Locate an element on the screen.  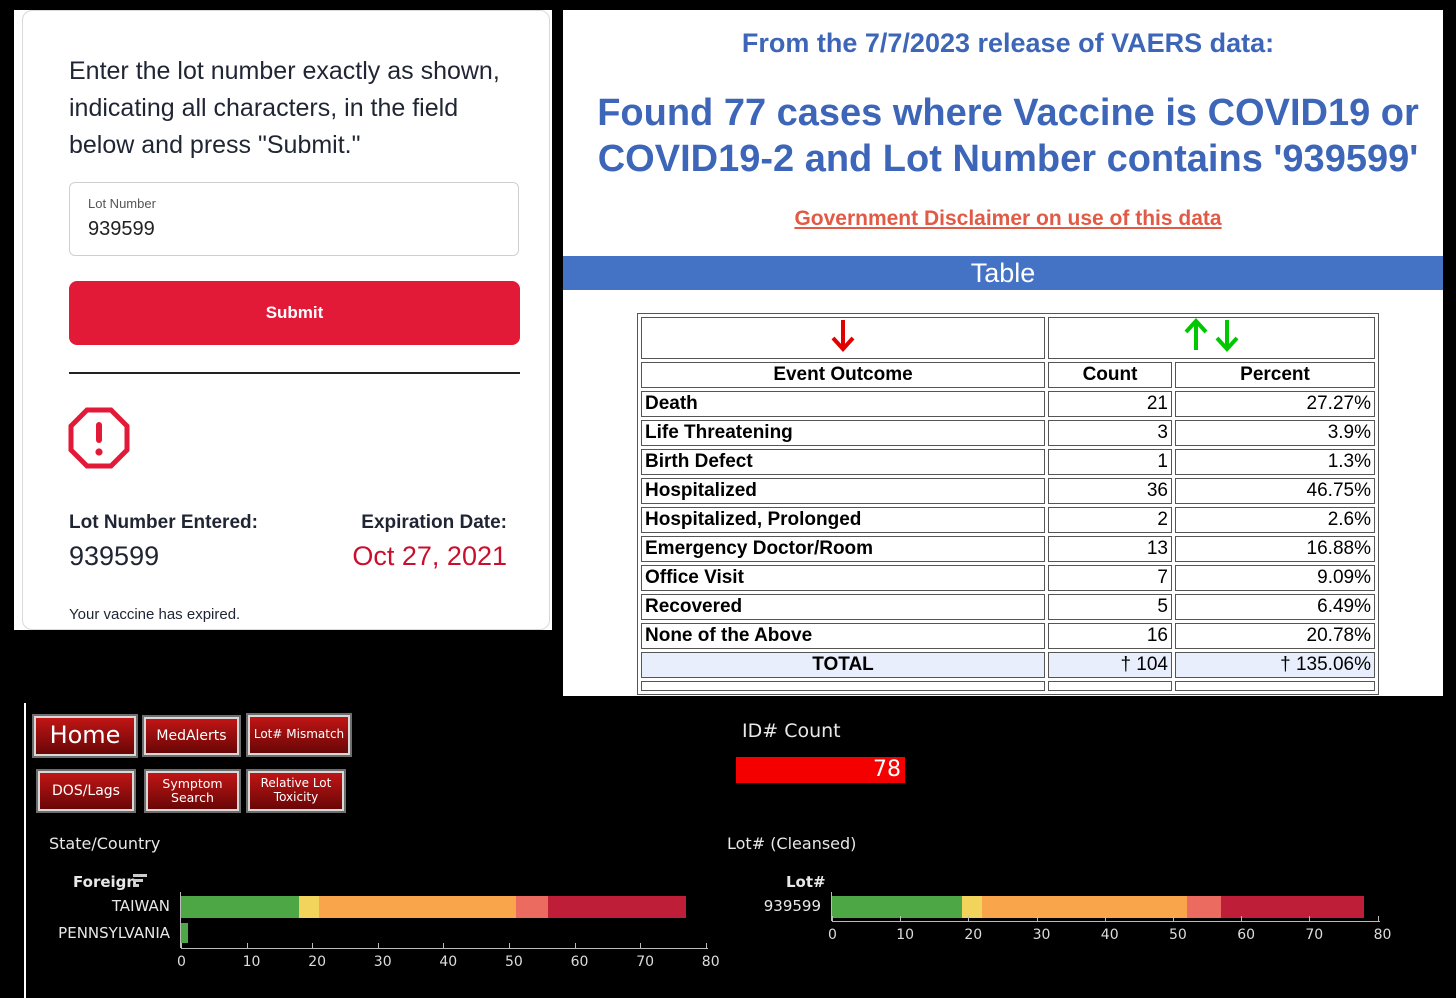
percent-cell: 2.6% is located at coordinates (1275, 520).